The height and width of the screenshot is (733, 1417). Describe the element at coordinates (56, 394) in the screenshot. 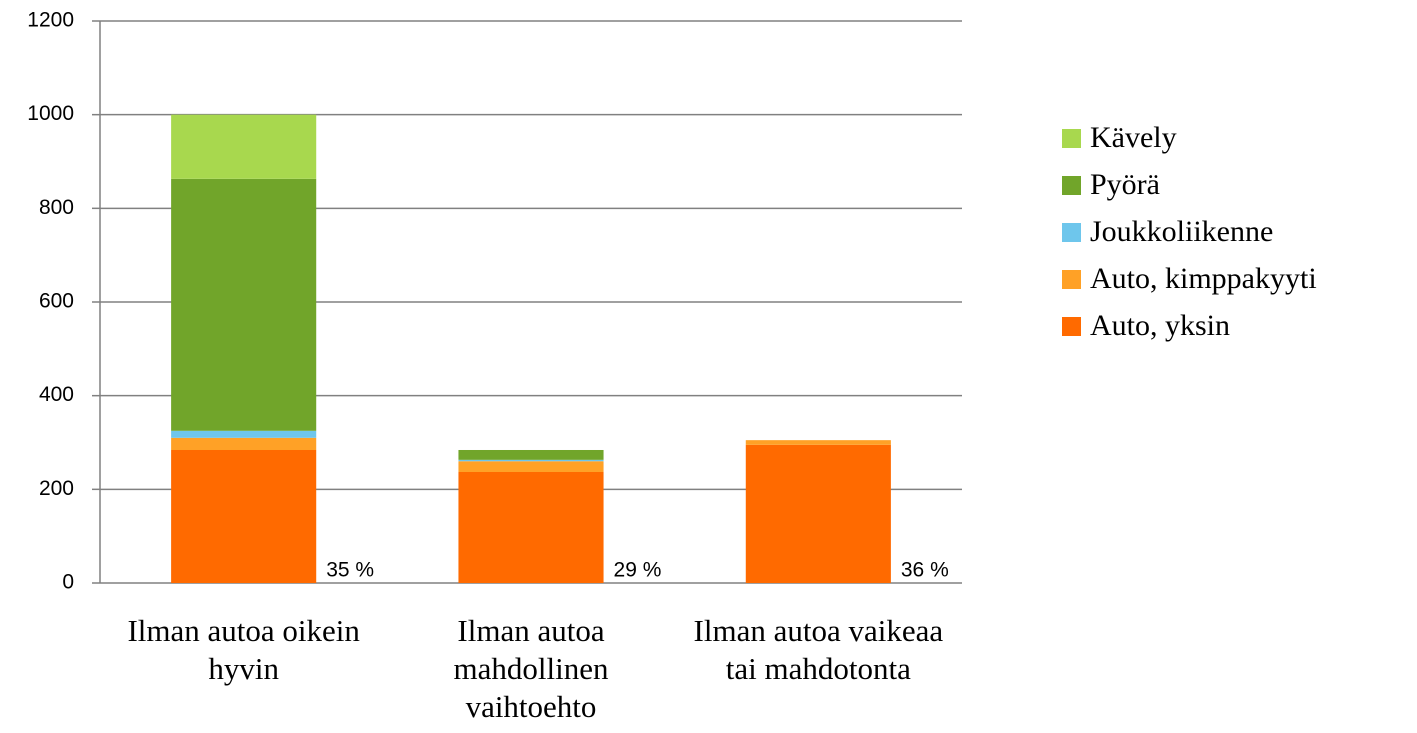

I see `y-tick-label: 400` at that location.